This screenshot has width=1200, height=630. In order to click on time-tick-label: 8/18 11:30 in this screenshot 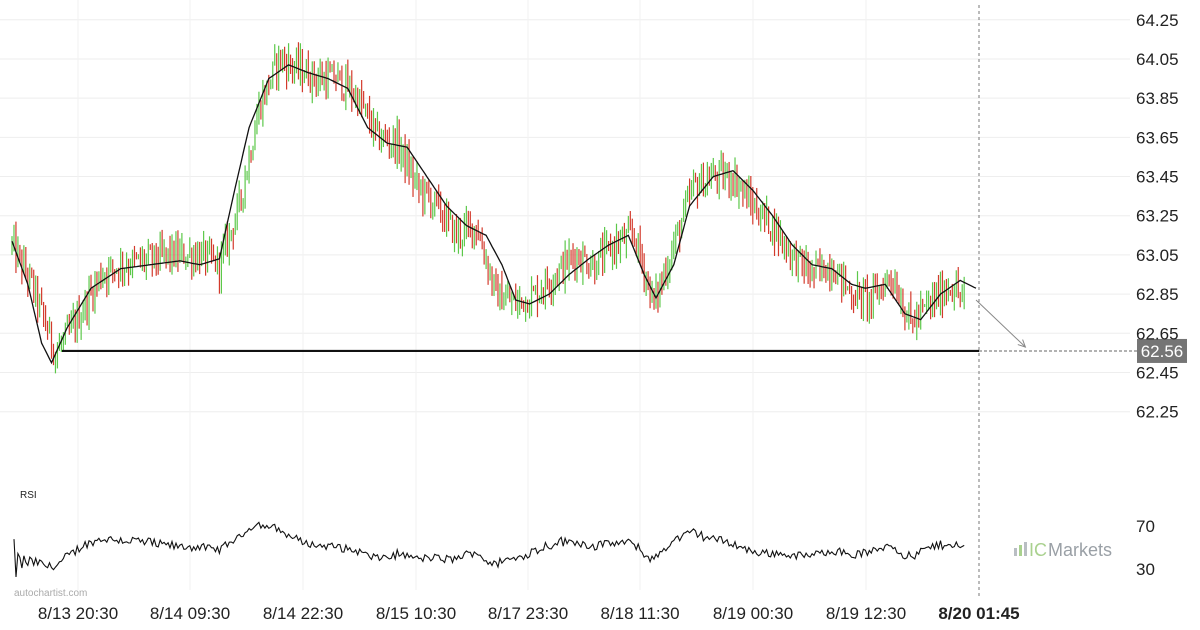, I will do `click(639, 613)`.